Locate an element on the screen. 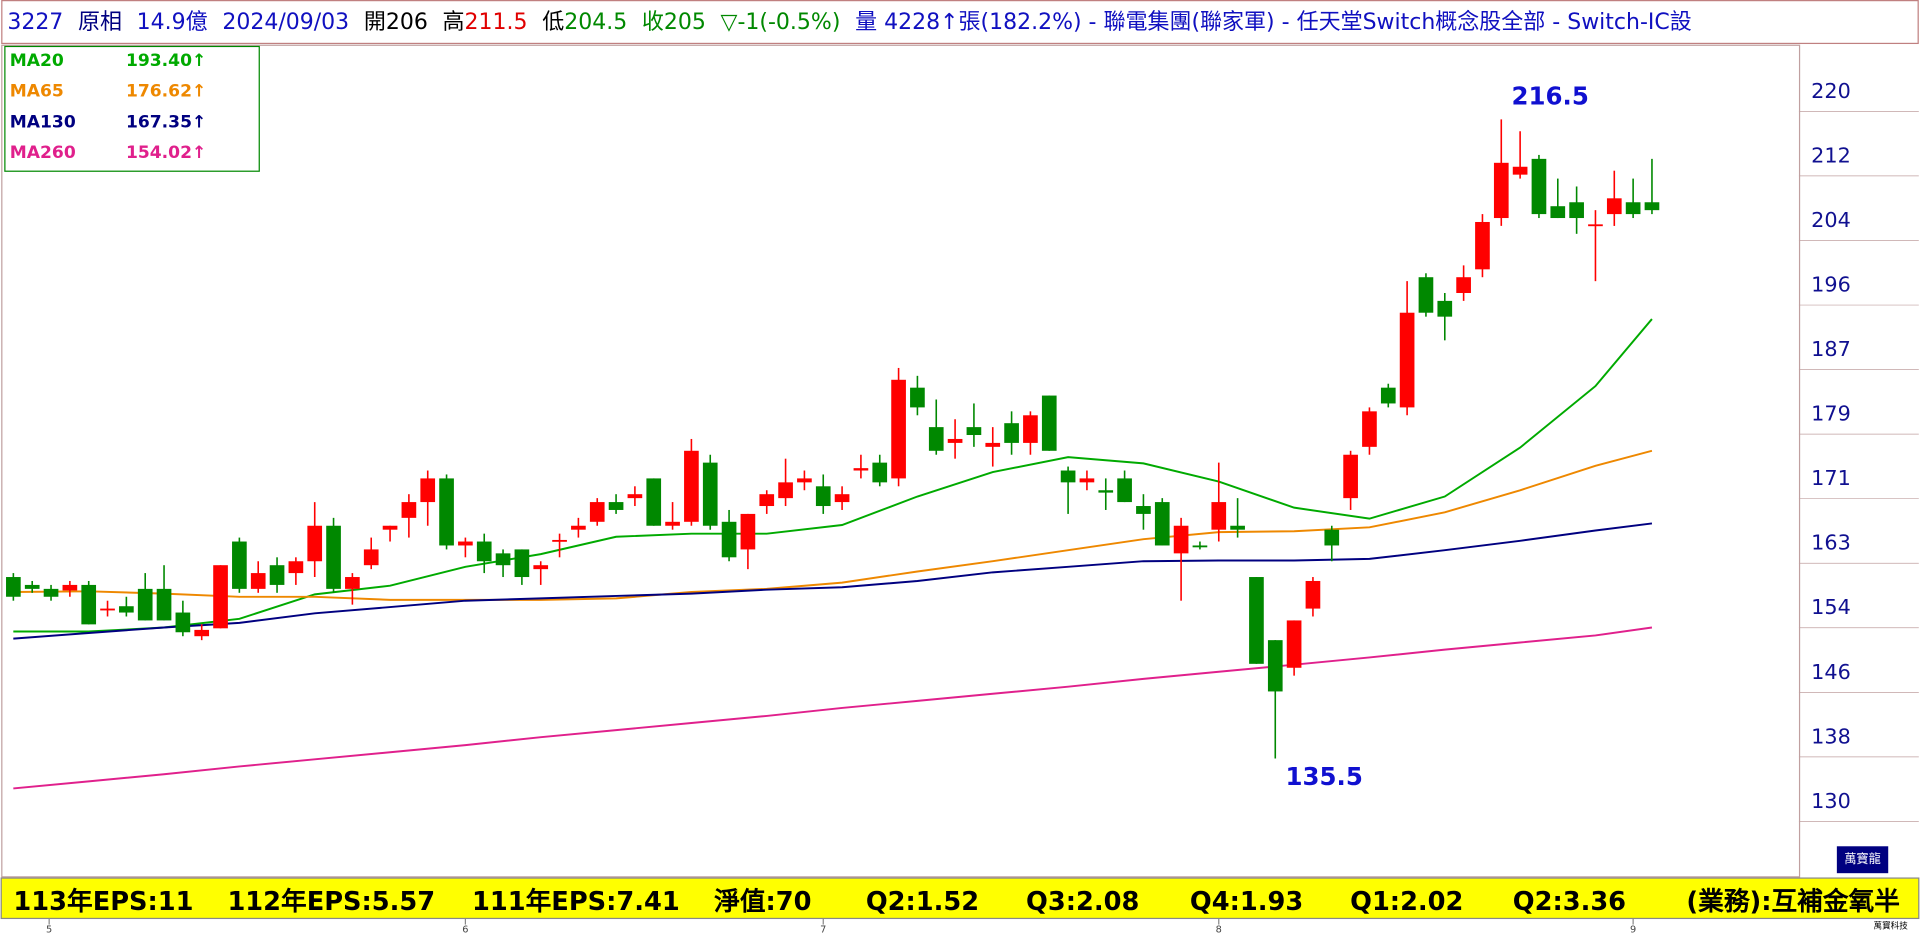 Image resolution: width=1920 pixels, height=938 pixels. legend-value: 154.02↑ is located at coordinates (166, 153).